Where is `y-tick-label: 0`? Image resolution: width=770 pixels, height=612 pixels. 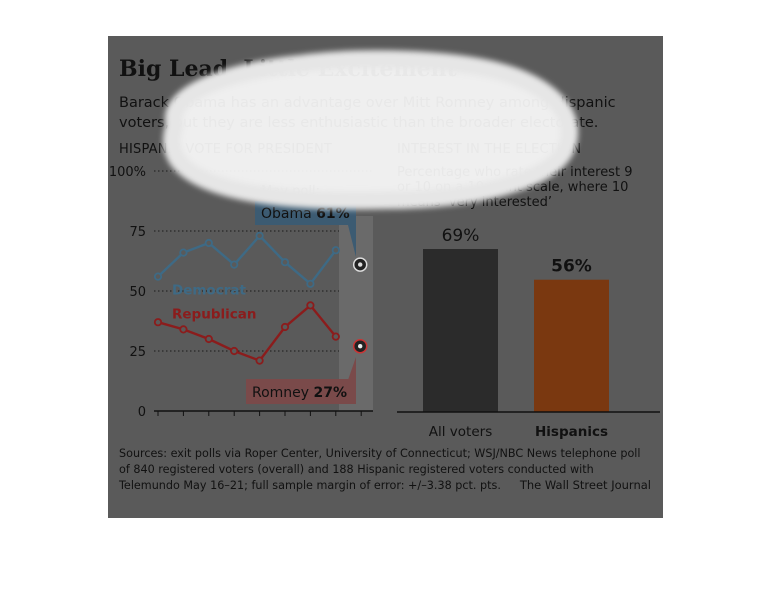 y-tick-label: 0 is located at coordinates (142, 412).